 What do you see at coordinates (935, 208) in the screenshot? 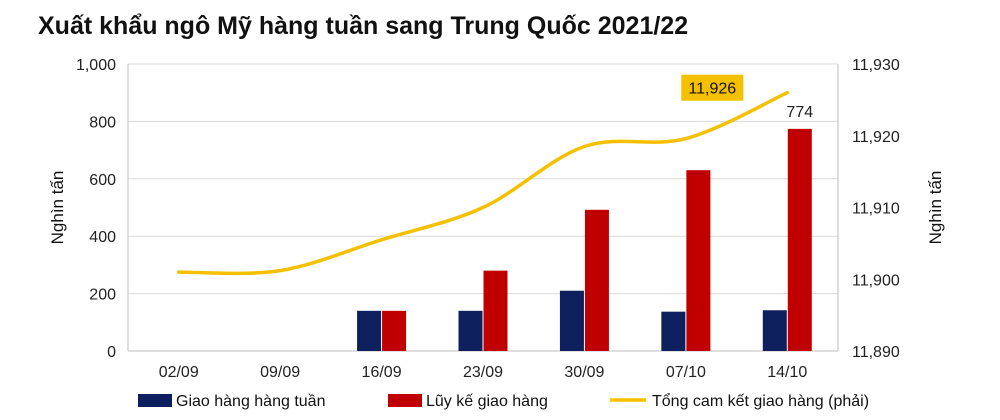
I see `y-right-axis-label: Nghìn tấn` at bounding box center [935, 208].